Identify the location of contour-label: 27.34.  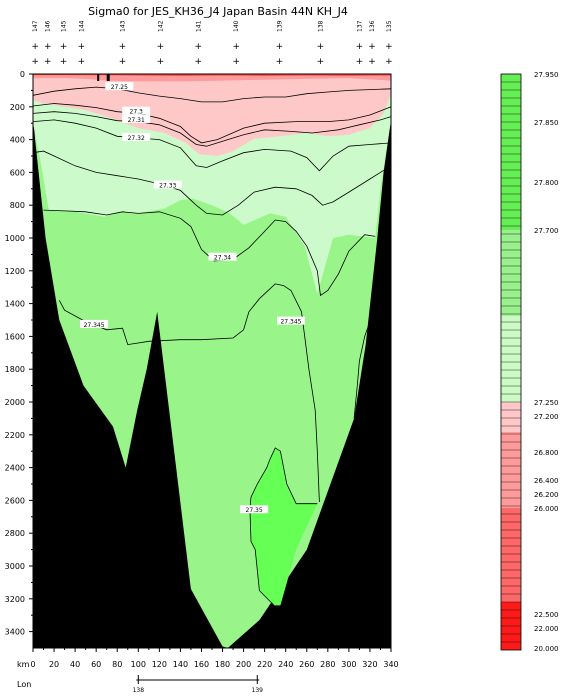
(222, 258).